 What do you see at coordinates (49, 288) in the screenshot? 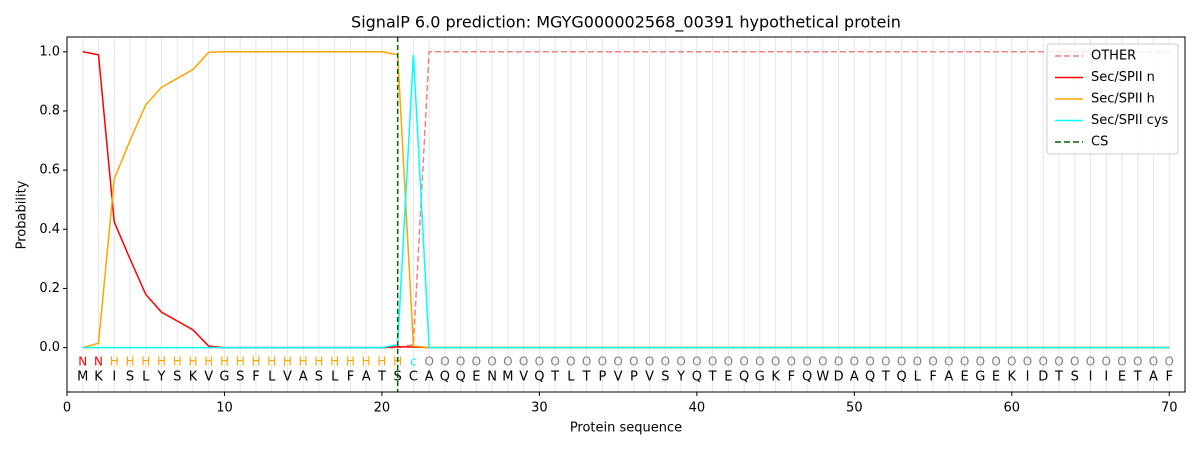
I see `y-tick-label: 0.2` at bounding box center [49, 288].